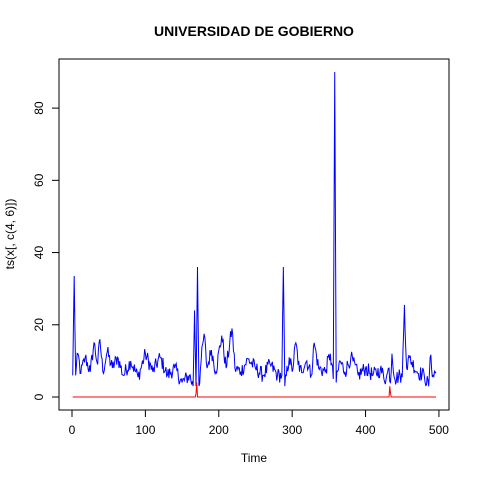 The width and height of the screenshot is (480, 480). I want to click on x-tick-label: 100, so click(145, 430).